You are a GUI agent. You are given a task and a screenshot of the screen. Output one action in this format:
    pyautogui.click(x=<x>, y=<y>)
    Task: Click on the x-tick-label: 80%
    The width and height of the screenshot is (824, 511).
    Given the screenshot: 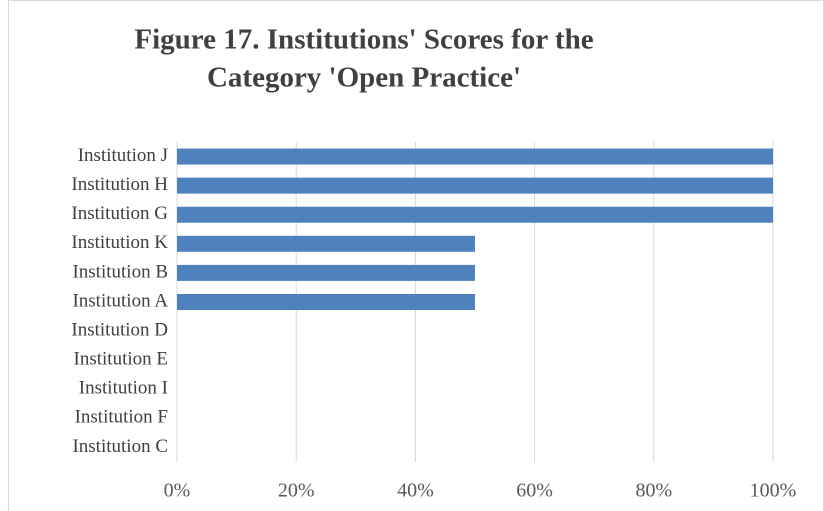 What is the action you would take?
    pyautogui.click(x=653, y=491)
    